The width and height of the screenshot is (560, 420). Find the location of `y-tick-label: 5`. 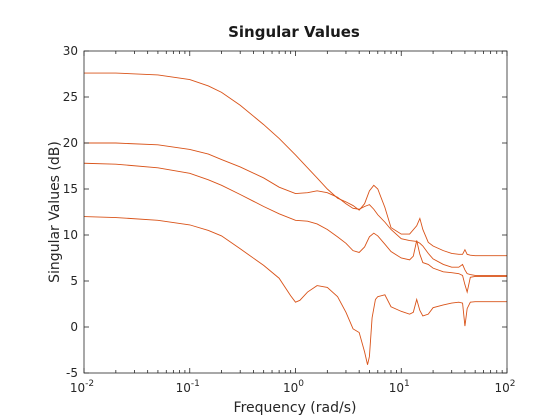

y-tick-label: 5 is located at coordinates (74, 281).